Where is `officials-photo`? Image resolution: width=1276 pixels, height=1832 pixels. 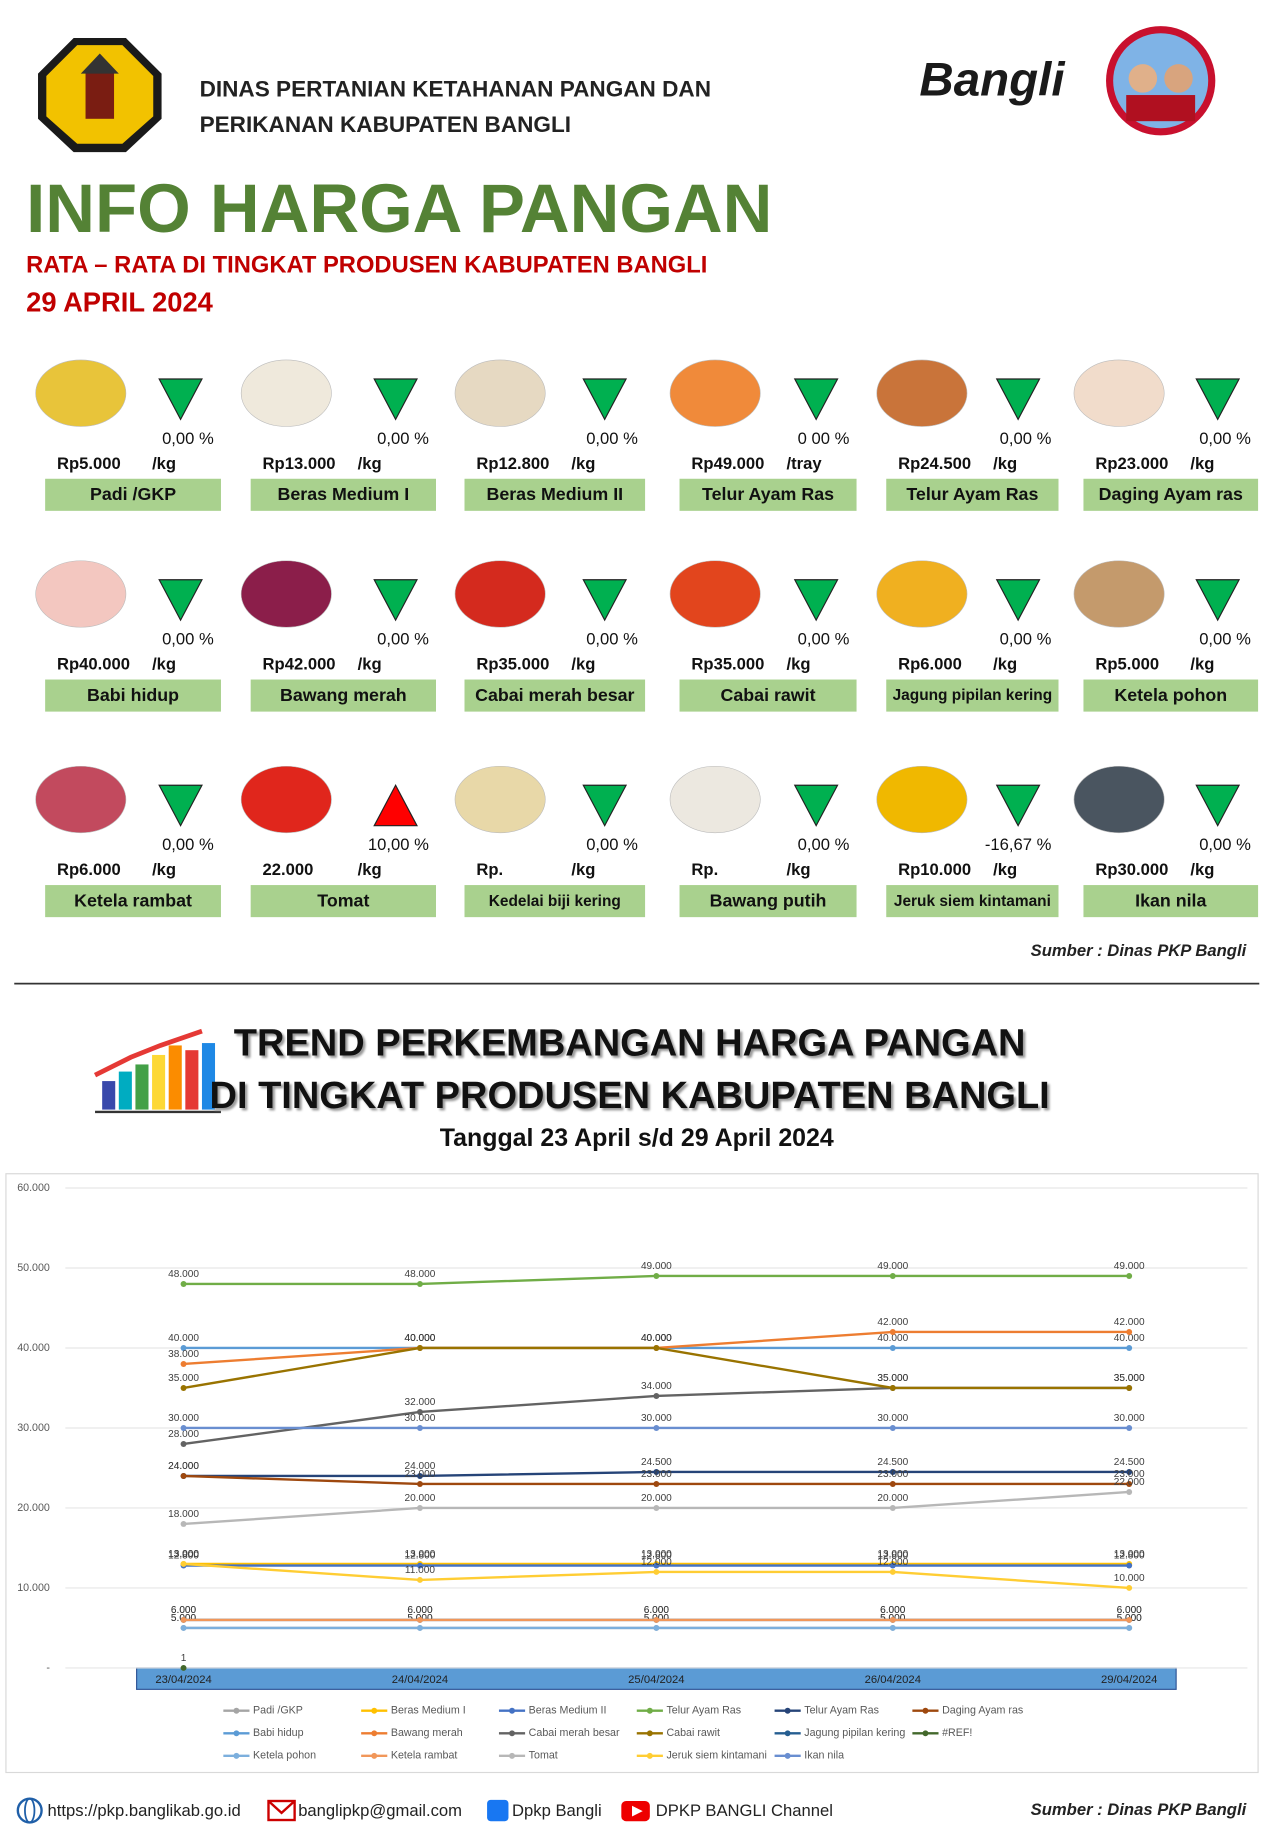
officials-photo is located at coordinates (1161, 81).